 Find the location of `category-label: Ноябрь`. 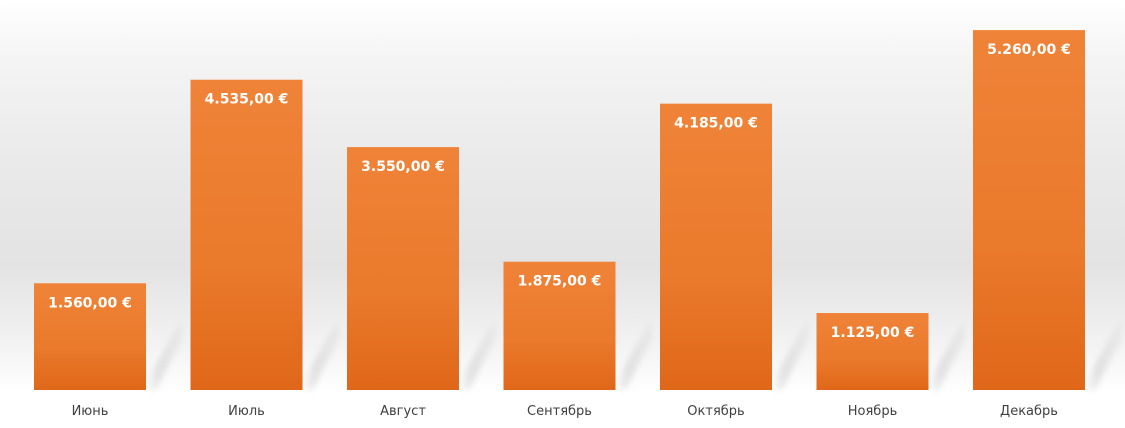

category-label: Ноябрь is located at coordinates (872, 411).